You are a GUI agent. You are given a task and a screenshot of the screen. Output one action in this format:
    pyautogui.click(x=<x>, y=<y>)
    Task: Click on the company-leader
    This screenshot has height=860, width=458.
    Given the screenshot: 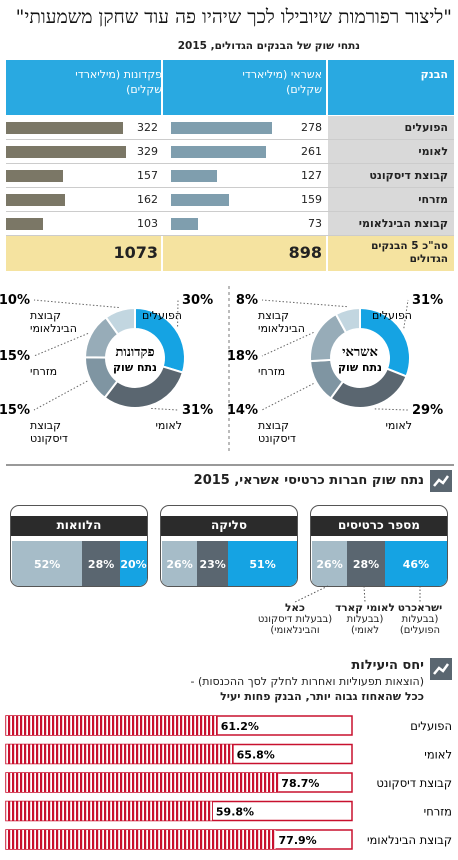 What is the action you would take?
    pyautogui.click(x=364, y=594)
    